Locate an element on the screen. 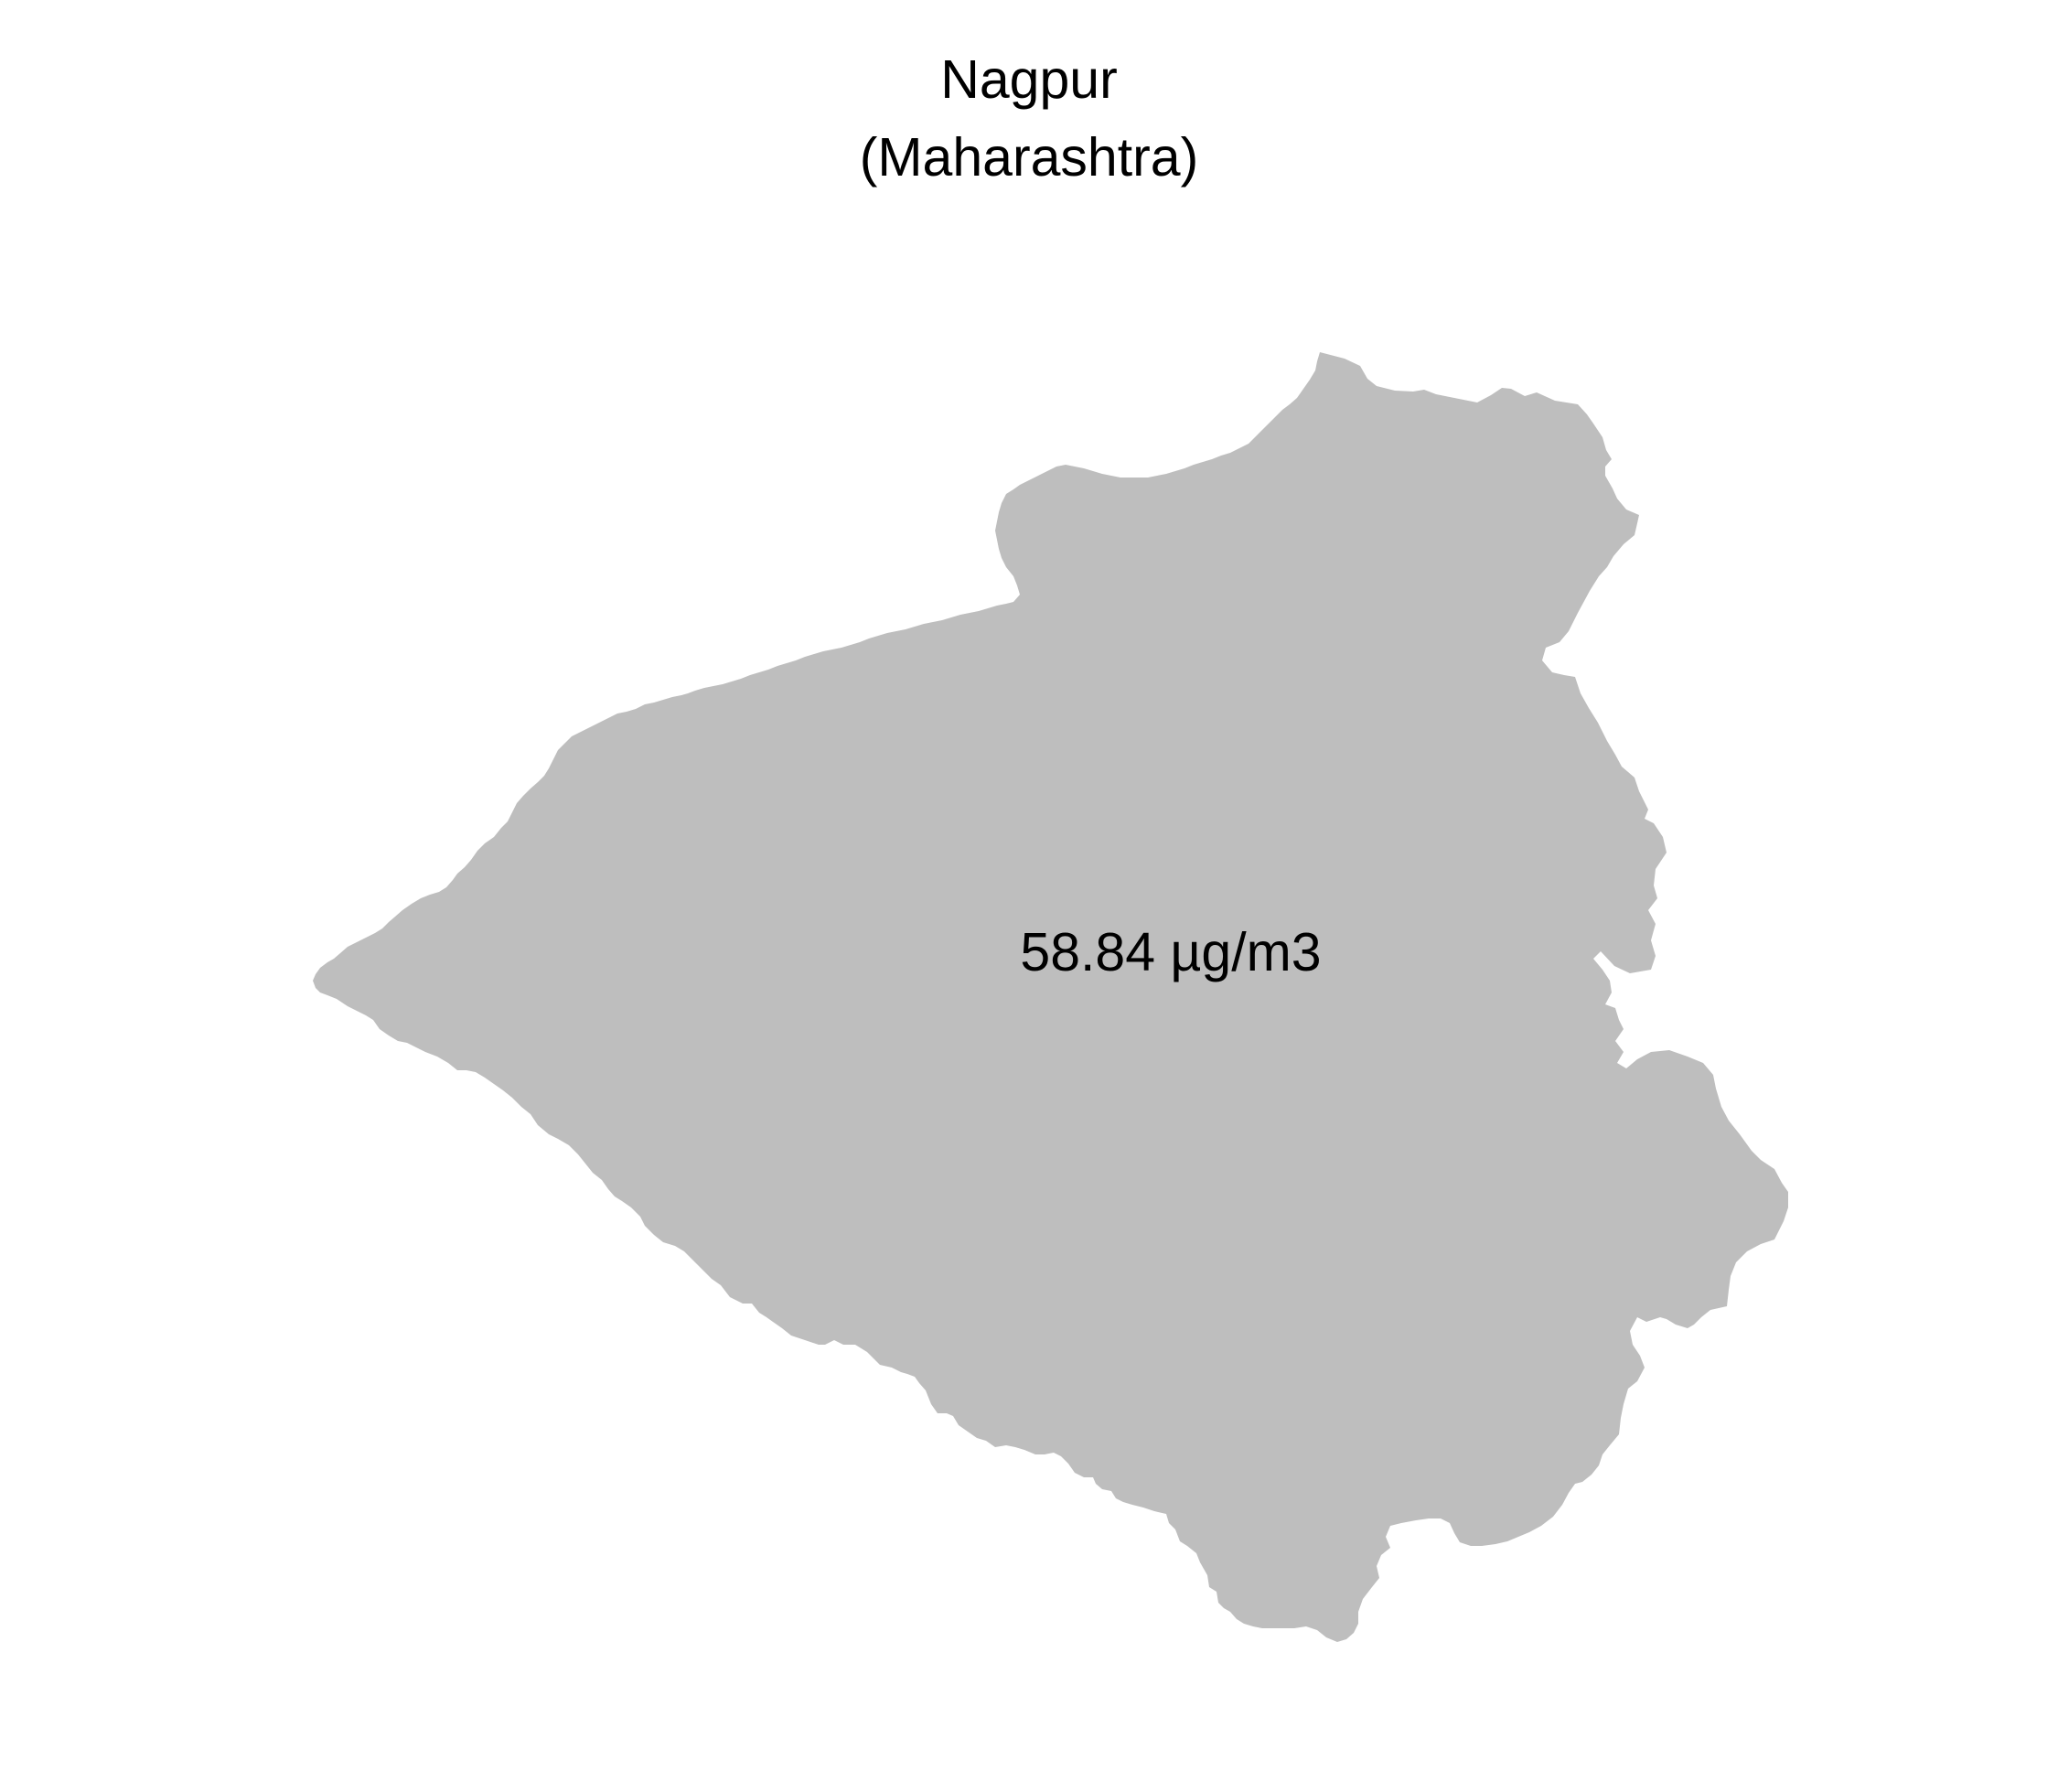  map-subtitle: (Maharashtra) is located at coordinates (1029, 157).